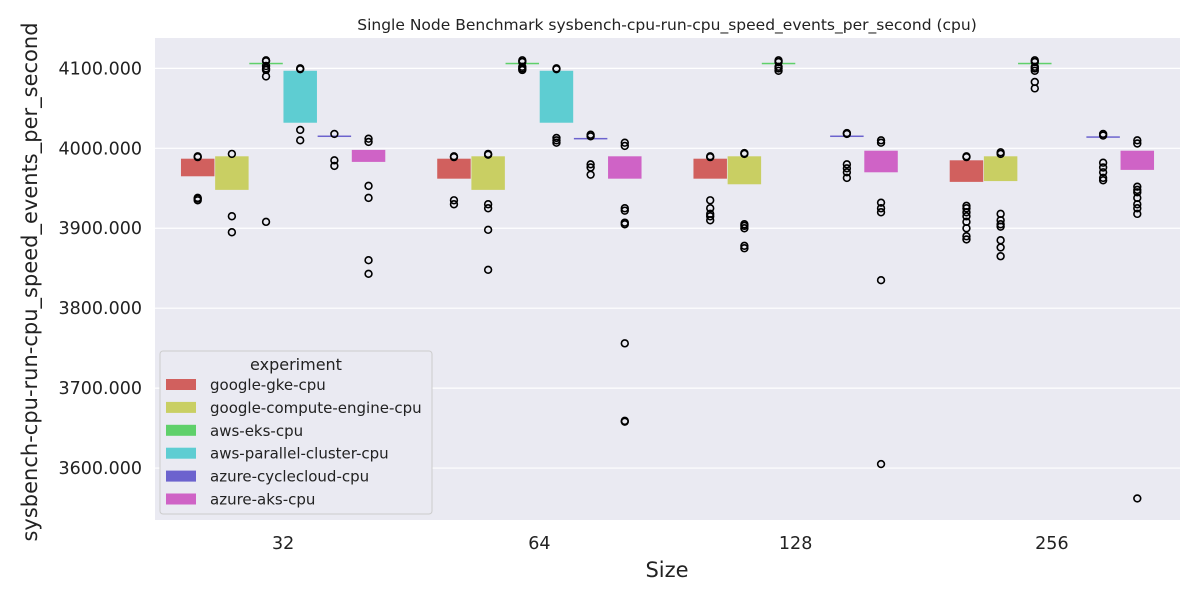 The image size is (1200, 600). I want to click on legend-swatch-google-compute-engine-cpu, so click(181, 407).